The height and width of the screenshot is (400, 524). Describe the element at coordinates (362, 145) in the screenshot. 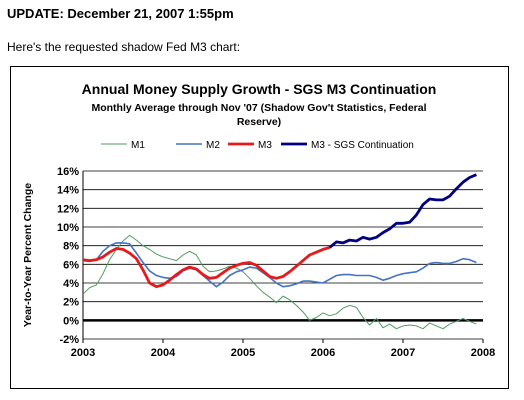

I see `legend-label: M3 - SGS Continuation` at that location.